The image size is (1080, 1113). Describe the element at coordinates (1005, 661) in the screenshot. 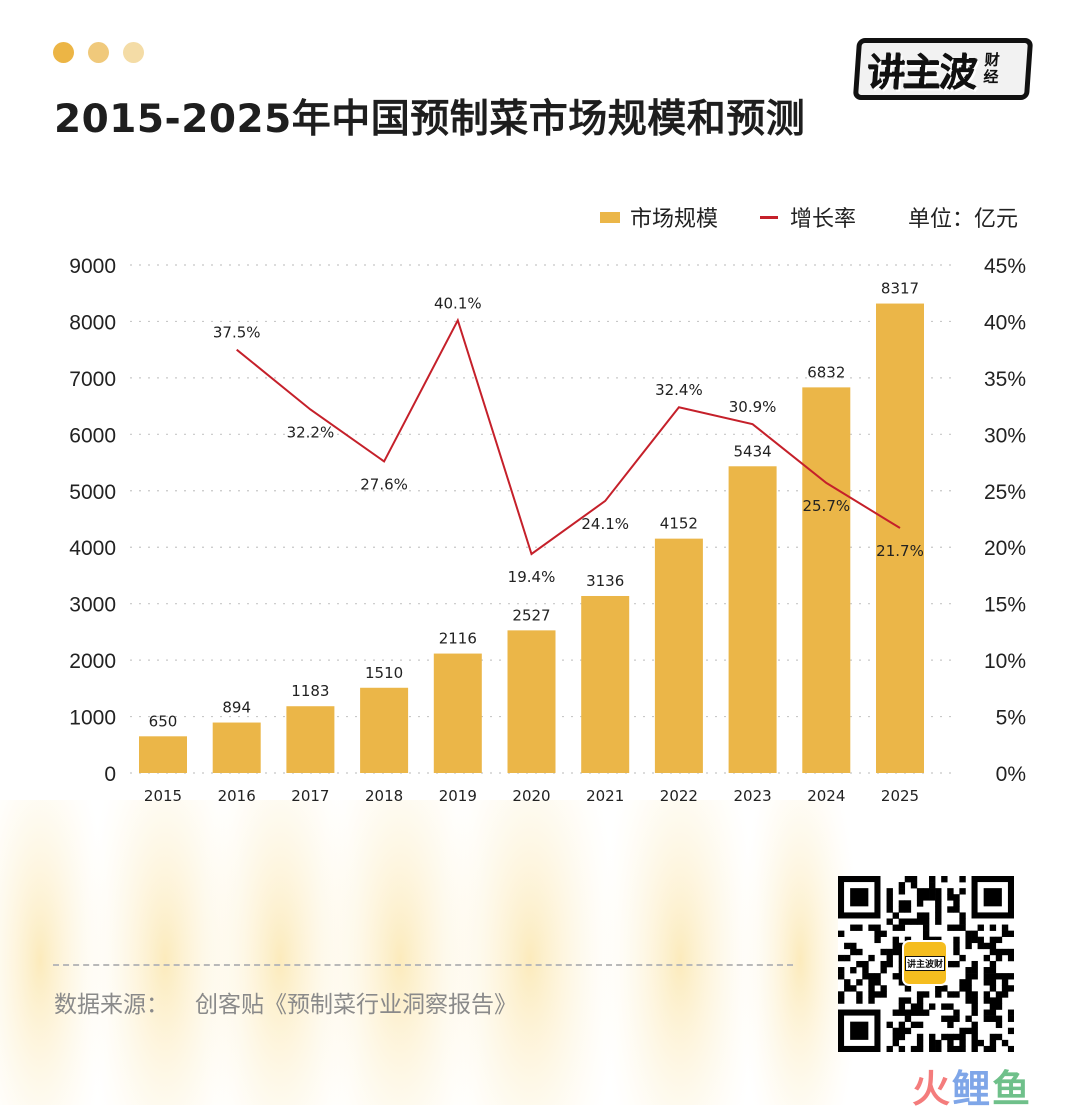

I see `y2-axis-tick: 10%` at that location.